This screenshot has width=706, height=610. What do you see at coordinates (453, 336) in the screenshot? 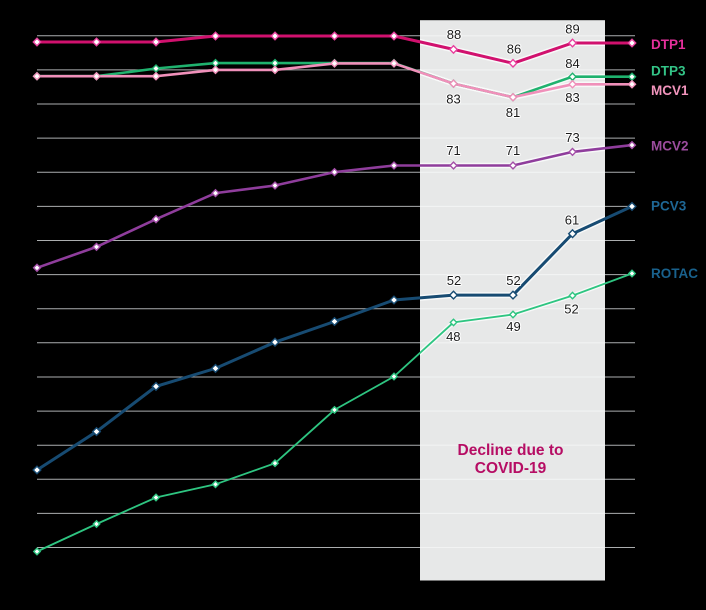
I see `svg-text: 48` at bounding box center [453, 336].